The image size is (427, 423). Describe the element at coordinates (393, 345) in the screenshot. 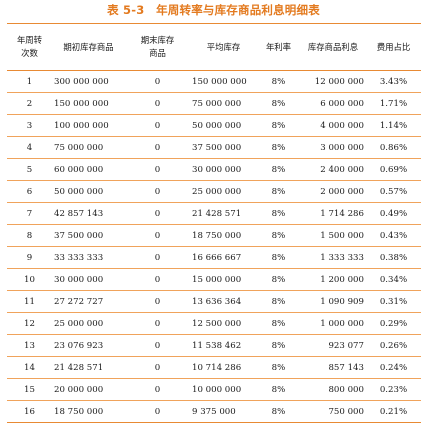

I see `cell-cost-ratio: 0.26%` at that location.